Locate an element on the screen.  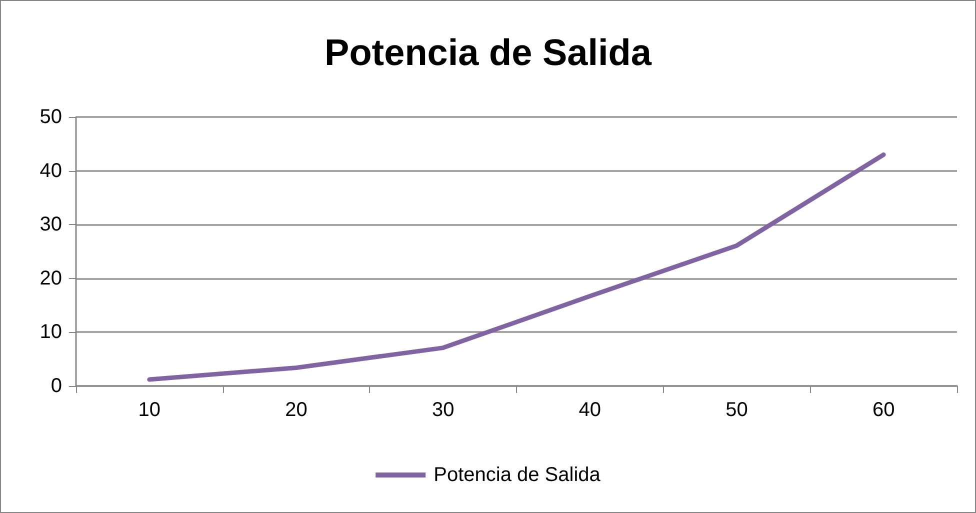
x-tick-label: 60 is located at coordinates (883, 410).